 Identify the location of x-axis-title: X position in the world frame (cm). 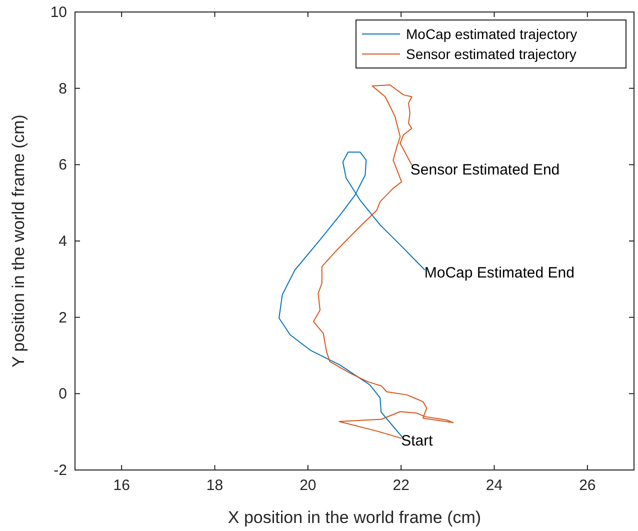
(355, 517).